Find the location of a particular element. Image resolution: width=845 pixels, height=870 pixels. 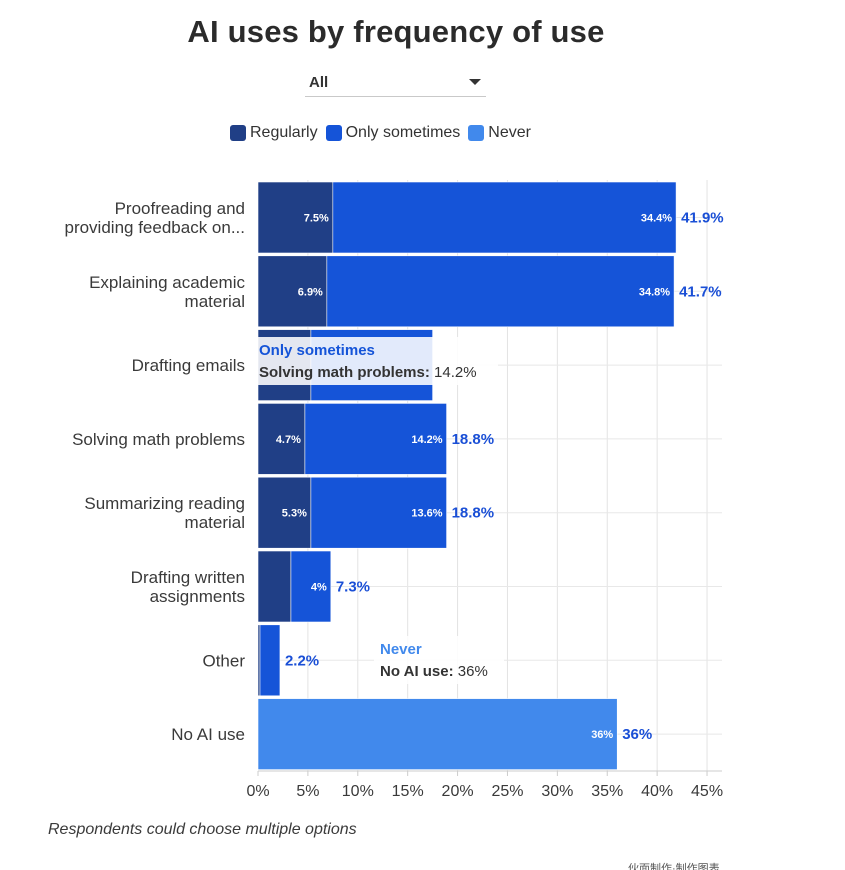

legend-swatch-only-sometimes is located at coordinates (333, 133).